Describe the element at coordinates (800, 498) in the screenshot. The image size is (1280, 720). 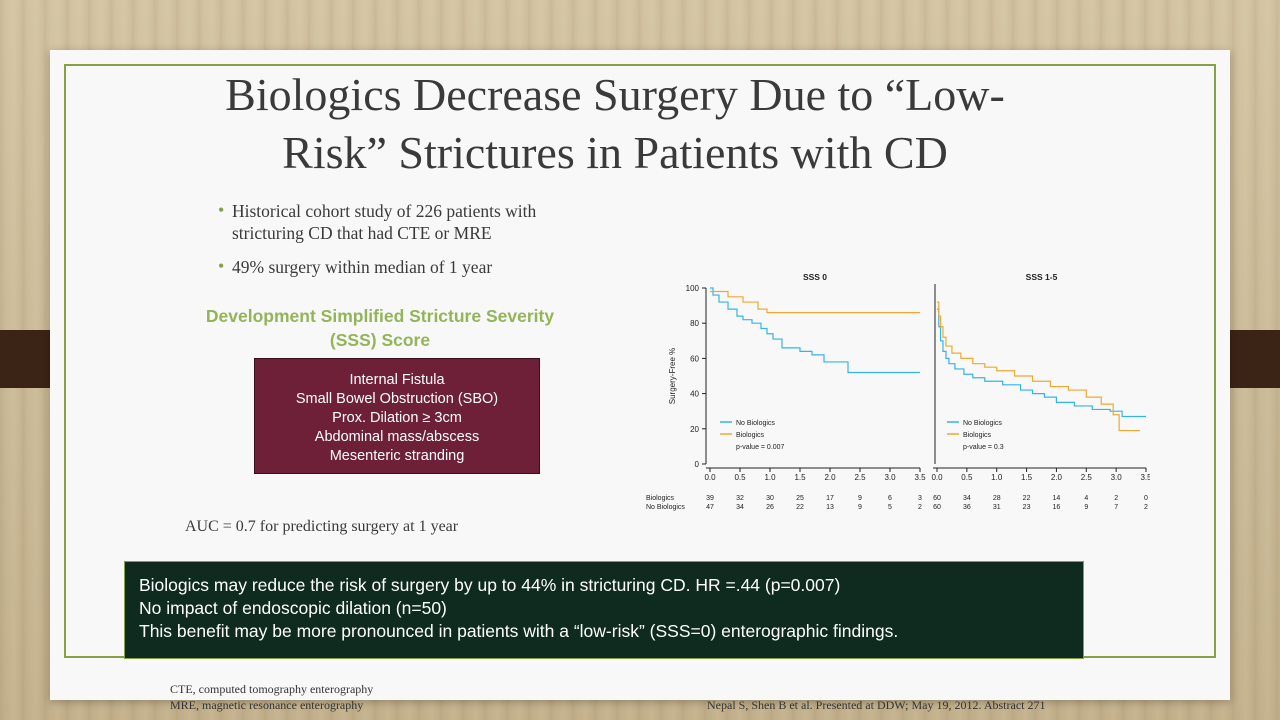
I see `at-risk-value: 25` at that location.